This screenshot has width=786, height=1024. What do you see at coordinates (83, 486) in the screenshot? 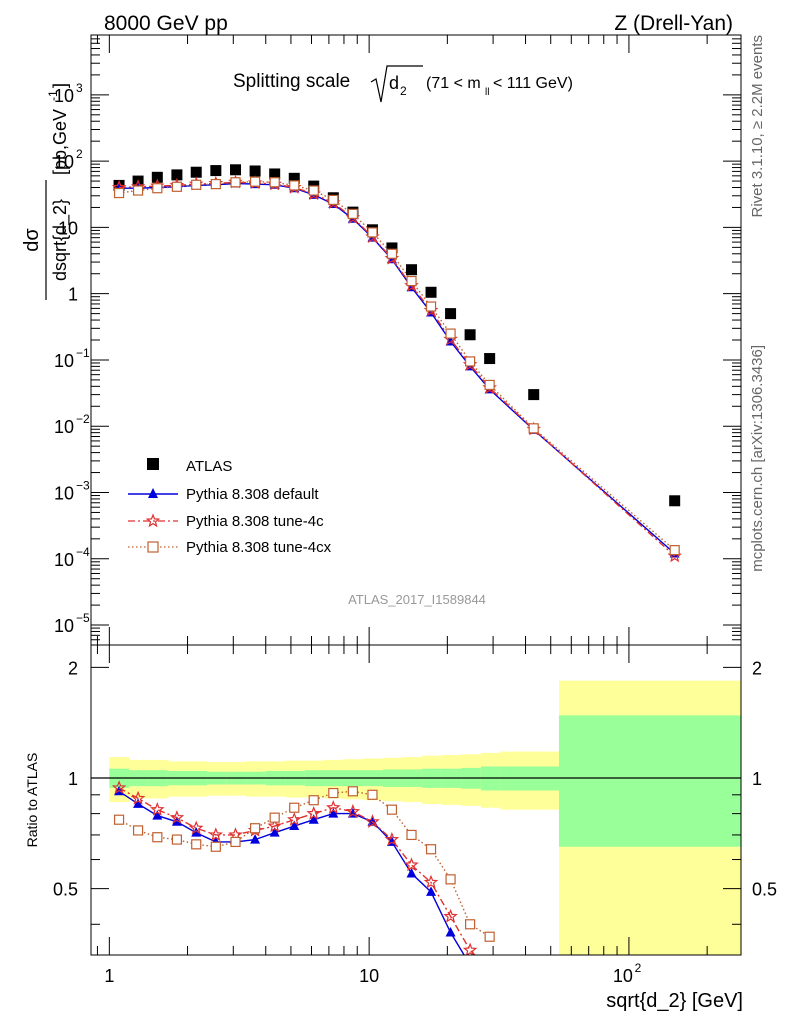
I see `y-tick-label-exp: −3` at bounding box center [83, 486].